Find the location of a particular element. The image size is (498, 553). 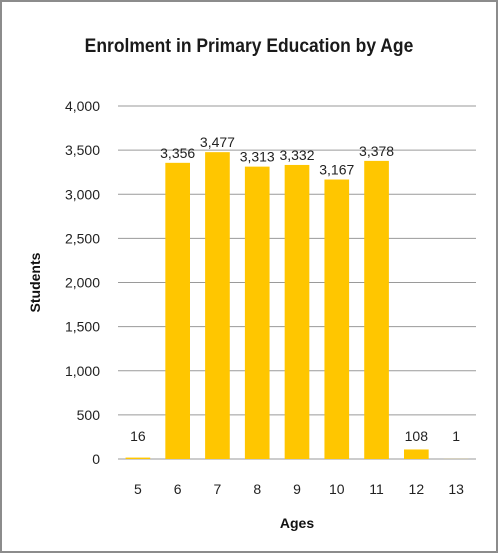

x-tick-label: 13 is located at coordinates (456, 489).